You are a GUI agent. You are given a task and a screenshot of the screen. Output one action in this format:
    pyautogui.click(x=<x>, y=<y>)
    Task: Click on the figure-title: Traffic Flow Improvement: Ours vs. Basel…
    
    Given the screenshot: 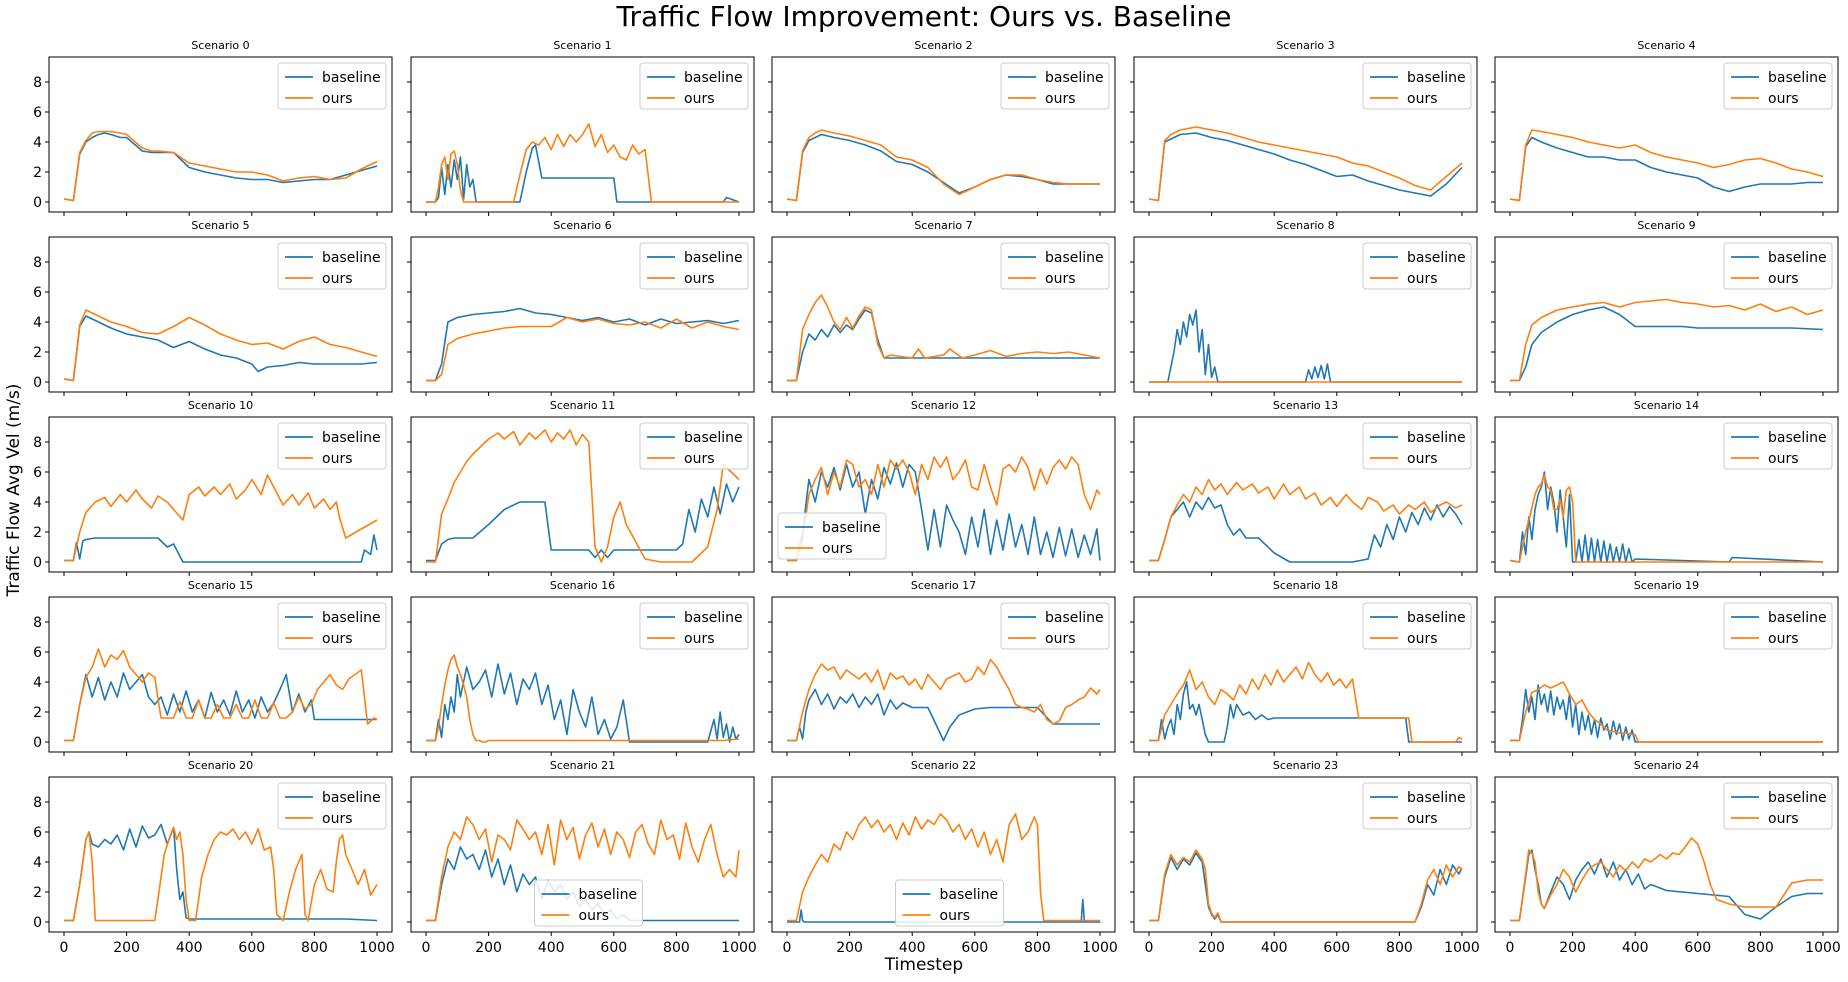 What is the action you would take?
    pyautogui.click(x=924, y=16)
    